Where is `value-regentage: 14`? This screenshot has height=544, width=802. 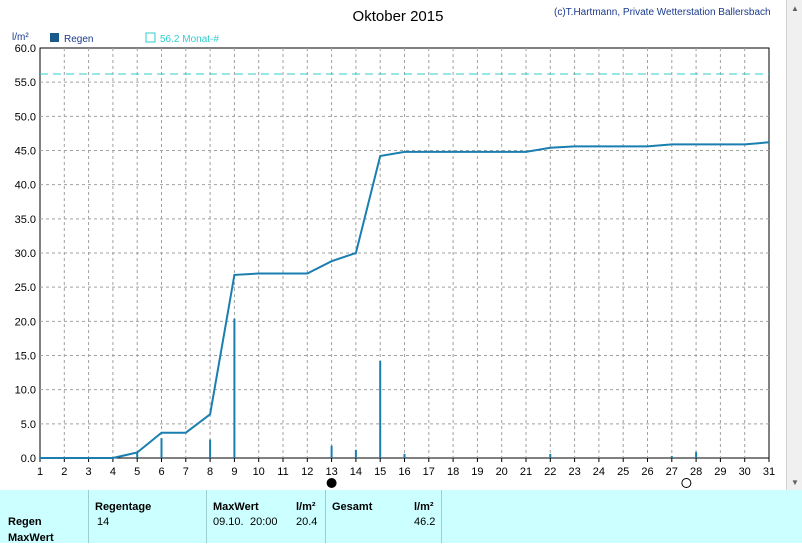 value-regentage: 14 is located at coordinates (103, 522).